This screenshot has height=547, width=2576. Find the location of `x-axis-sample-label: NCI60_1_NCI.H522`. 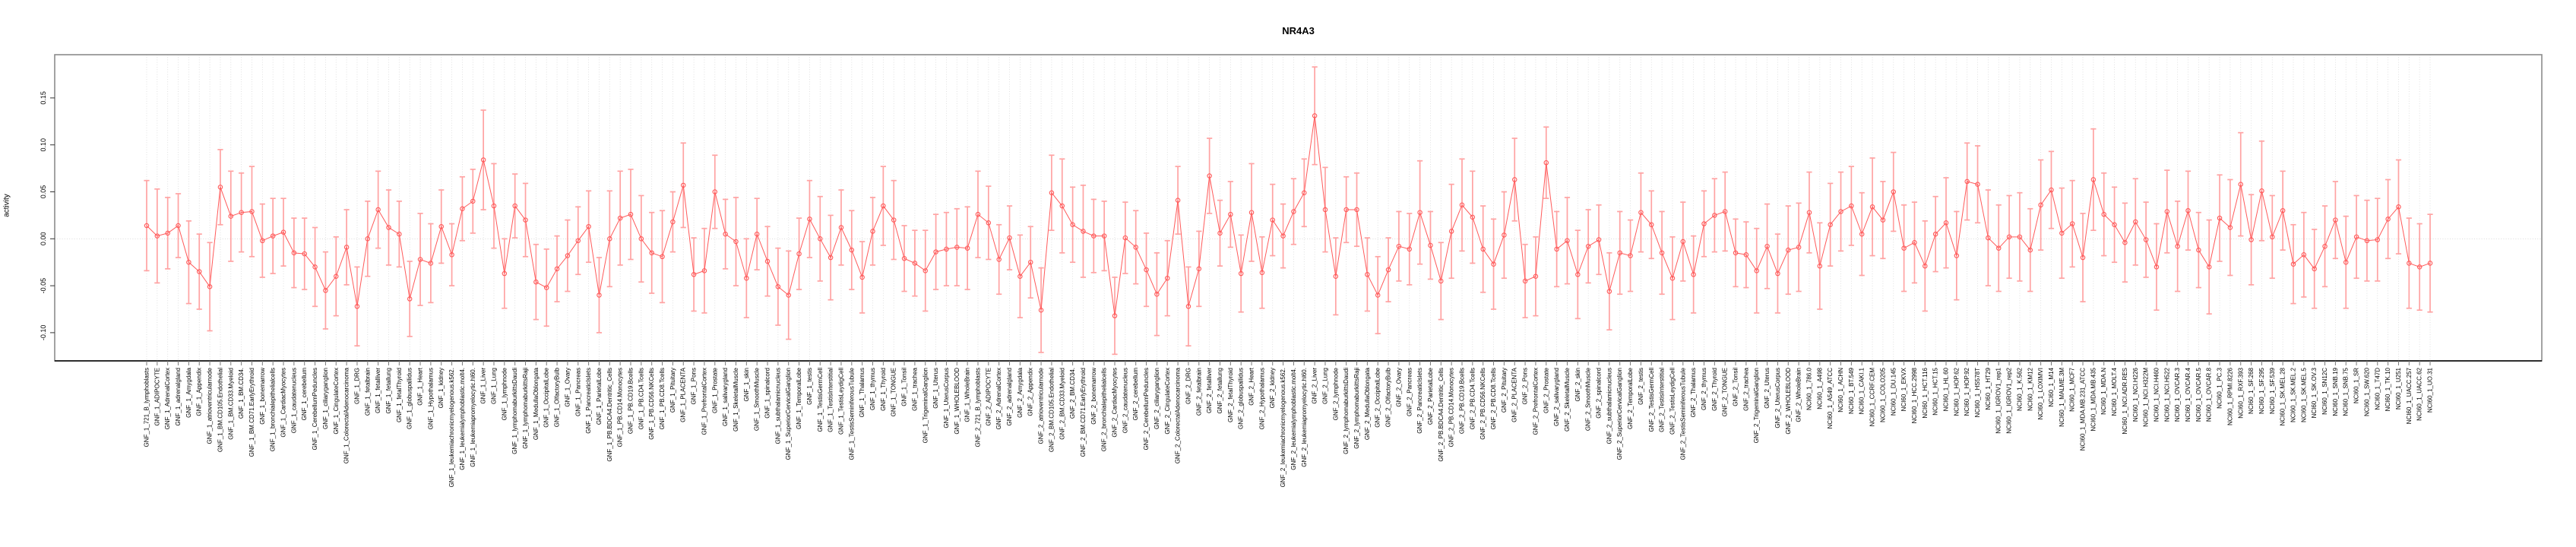

x-axis-sample-label: NCI60_1_NCI.H522 is located at coordinates (2166, 394).